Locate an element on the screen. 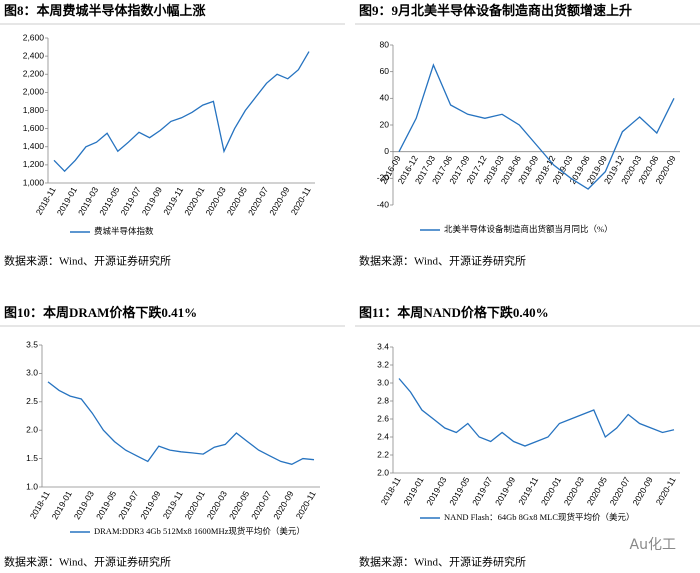  y-tick-label: 40 is located at coordinates (385, 98).